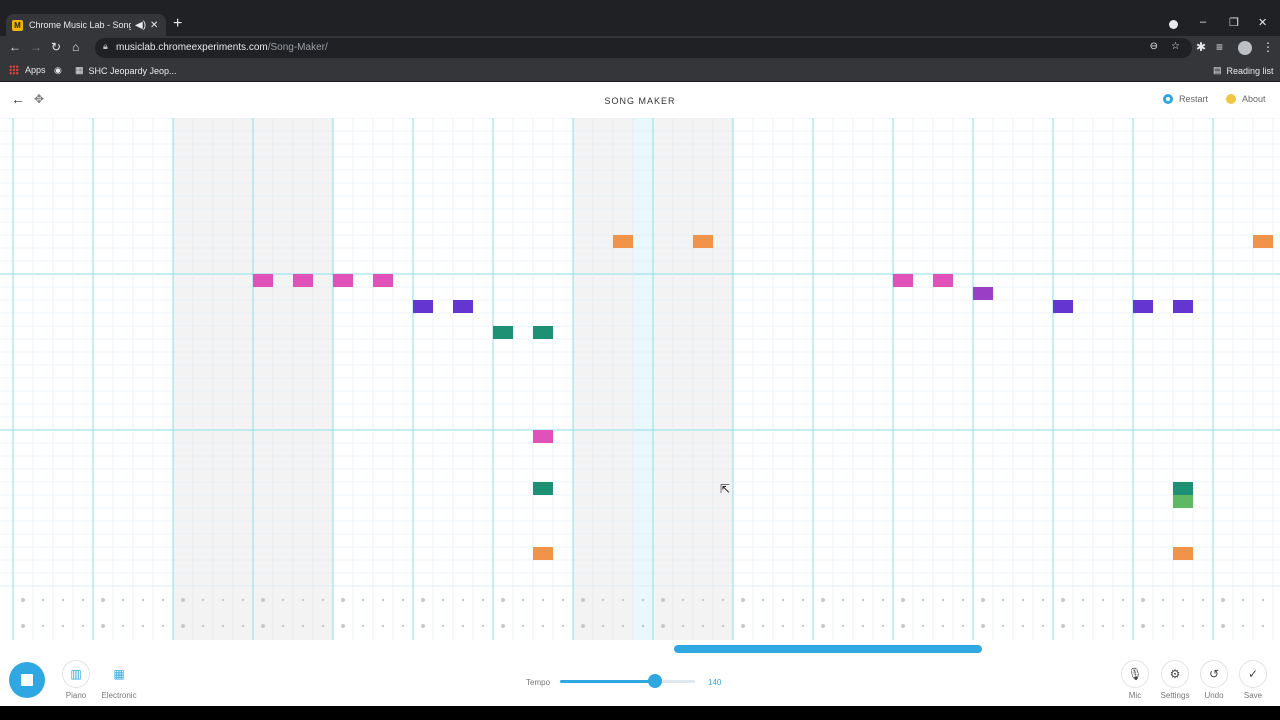 This screenshot has height=720, width=1280. Describe the element at coordinates (36, 47) in the screenshot. I see `forward-icon: →` at that location.